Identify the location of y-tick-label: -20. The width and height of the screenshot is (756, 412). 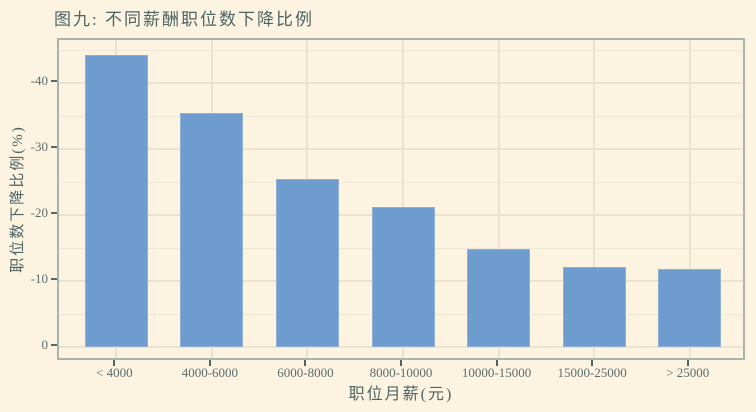
(39, 212).